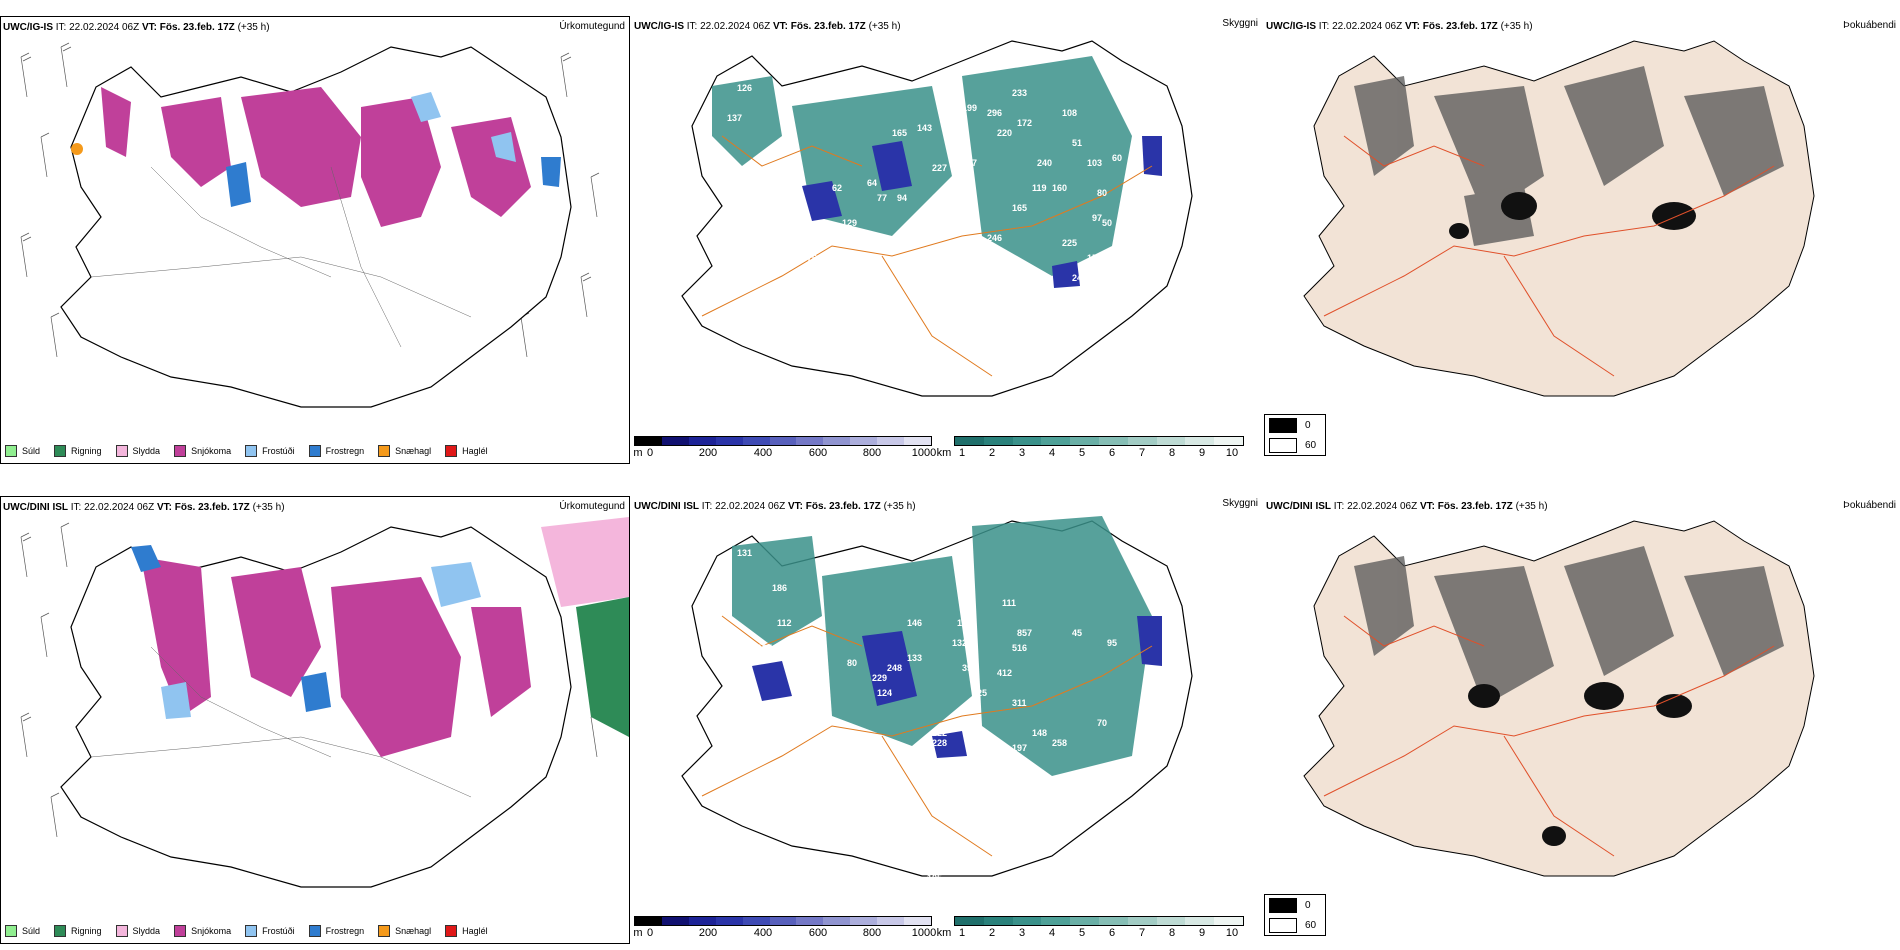  Describe the element at coordinates (1094, 258) in the screenshot. I see `visibility-value-label: 153` at that location.